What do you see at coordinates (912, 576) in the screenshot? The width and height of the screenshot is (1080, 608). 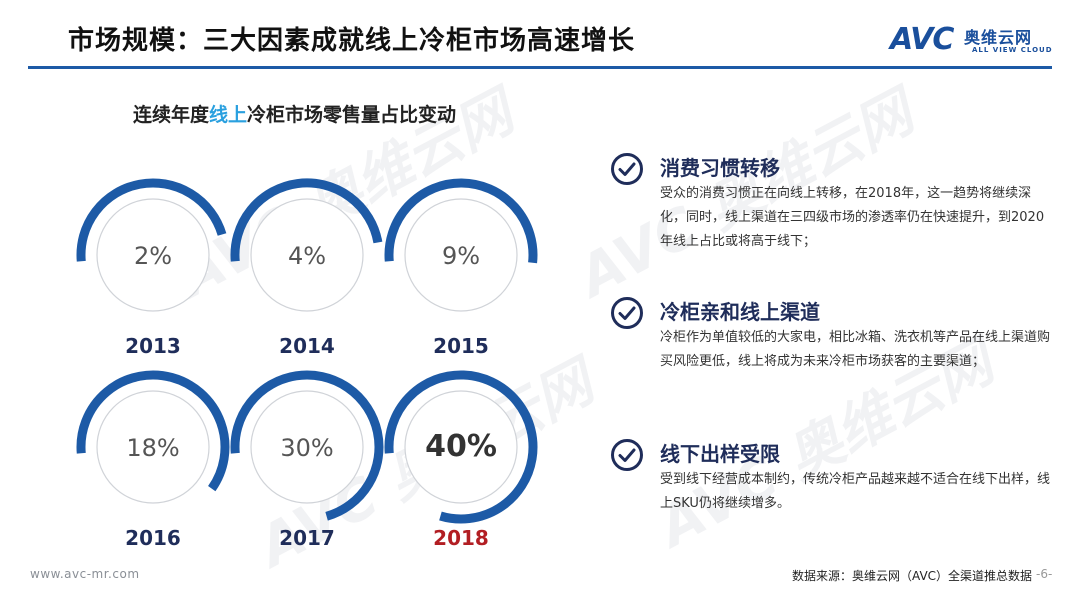 I see `footer-source: 数据来源：奥维云网（AVC）全渠道推总数据` at bounding box center [912, 576].